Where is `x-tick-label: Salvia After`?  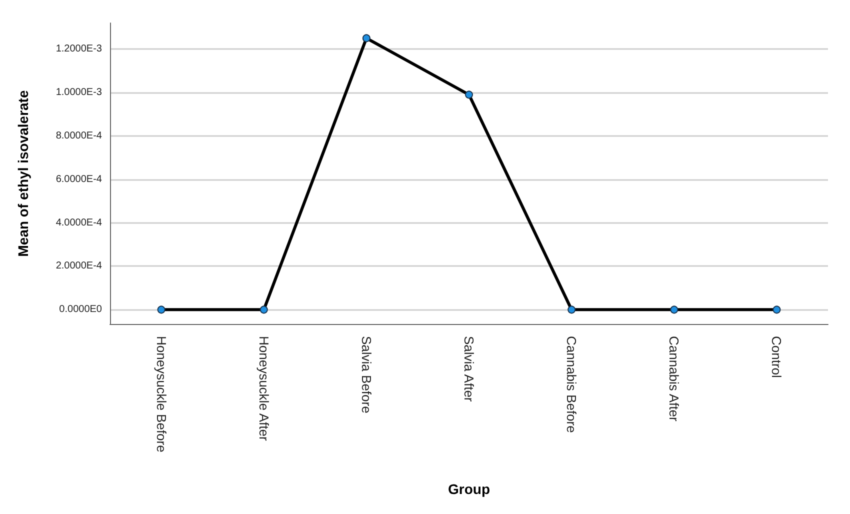 x-tick-label: Salvia After is located at coordinates (469, 369).